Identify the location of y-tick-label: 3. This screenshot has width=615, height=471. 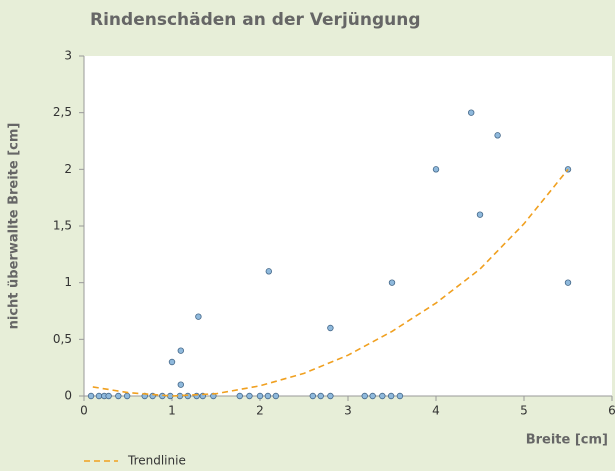
(68, 56).